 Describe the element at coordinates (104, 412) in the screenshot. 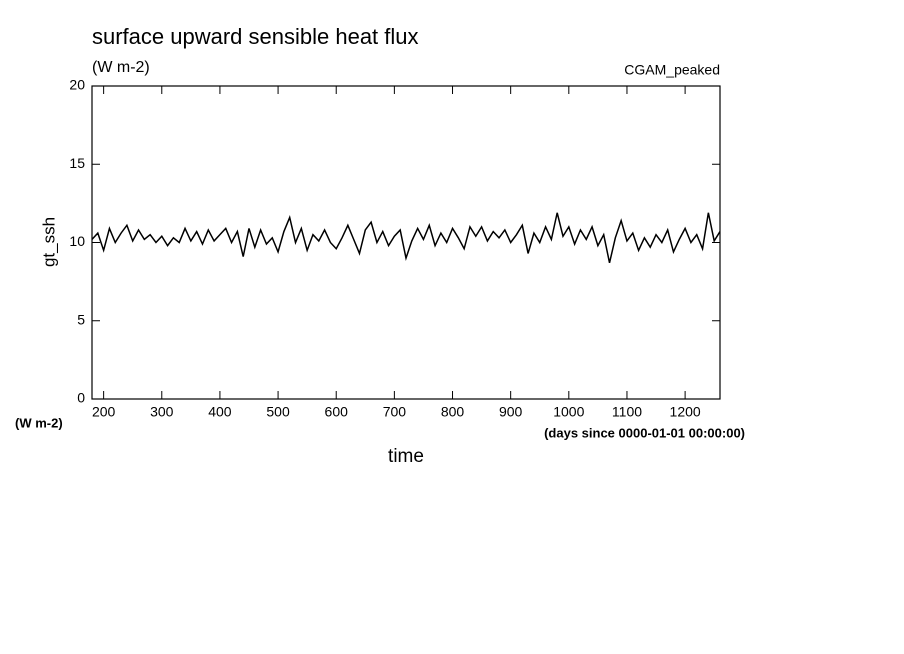

I see `x-tick-label: 200` at that location.